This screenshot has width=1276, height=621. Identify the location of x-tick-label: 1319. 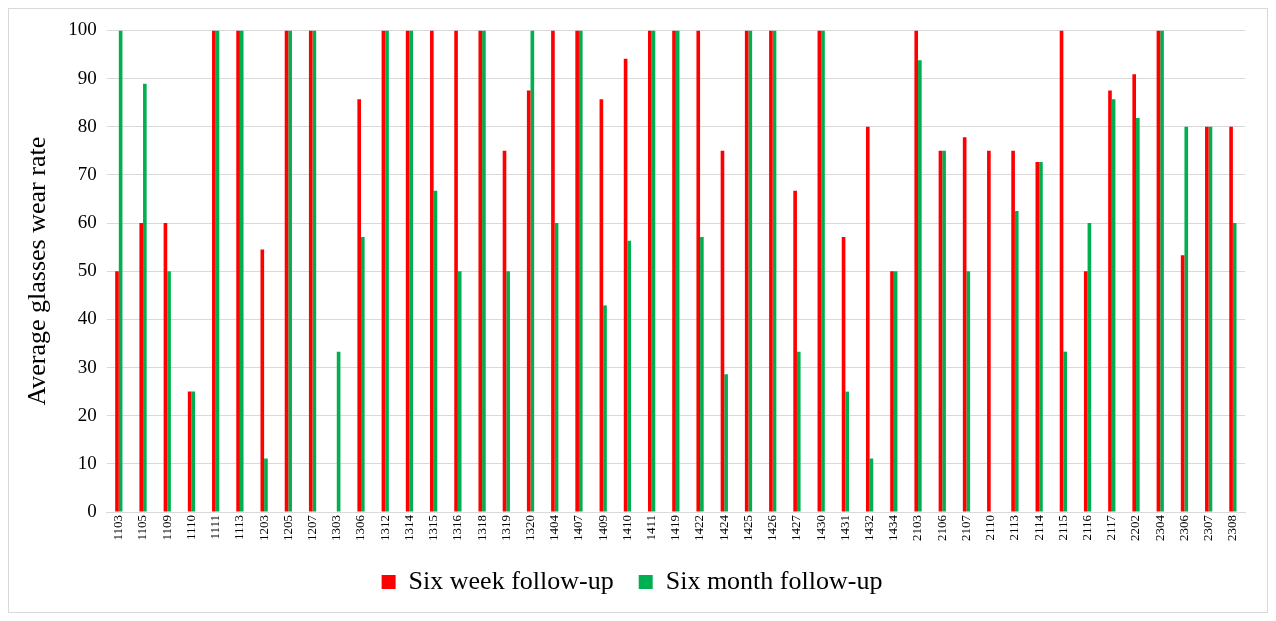
(505, 528).